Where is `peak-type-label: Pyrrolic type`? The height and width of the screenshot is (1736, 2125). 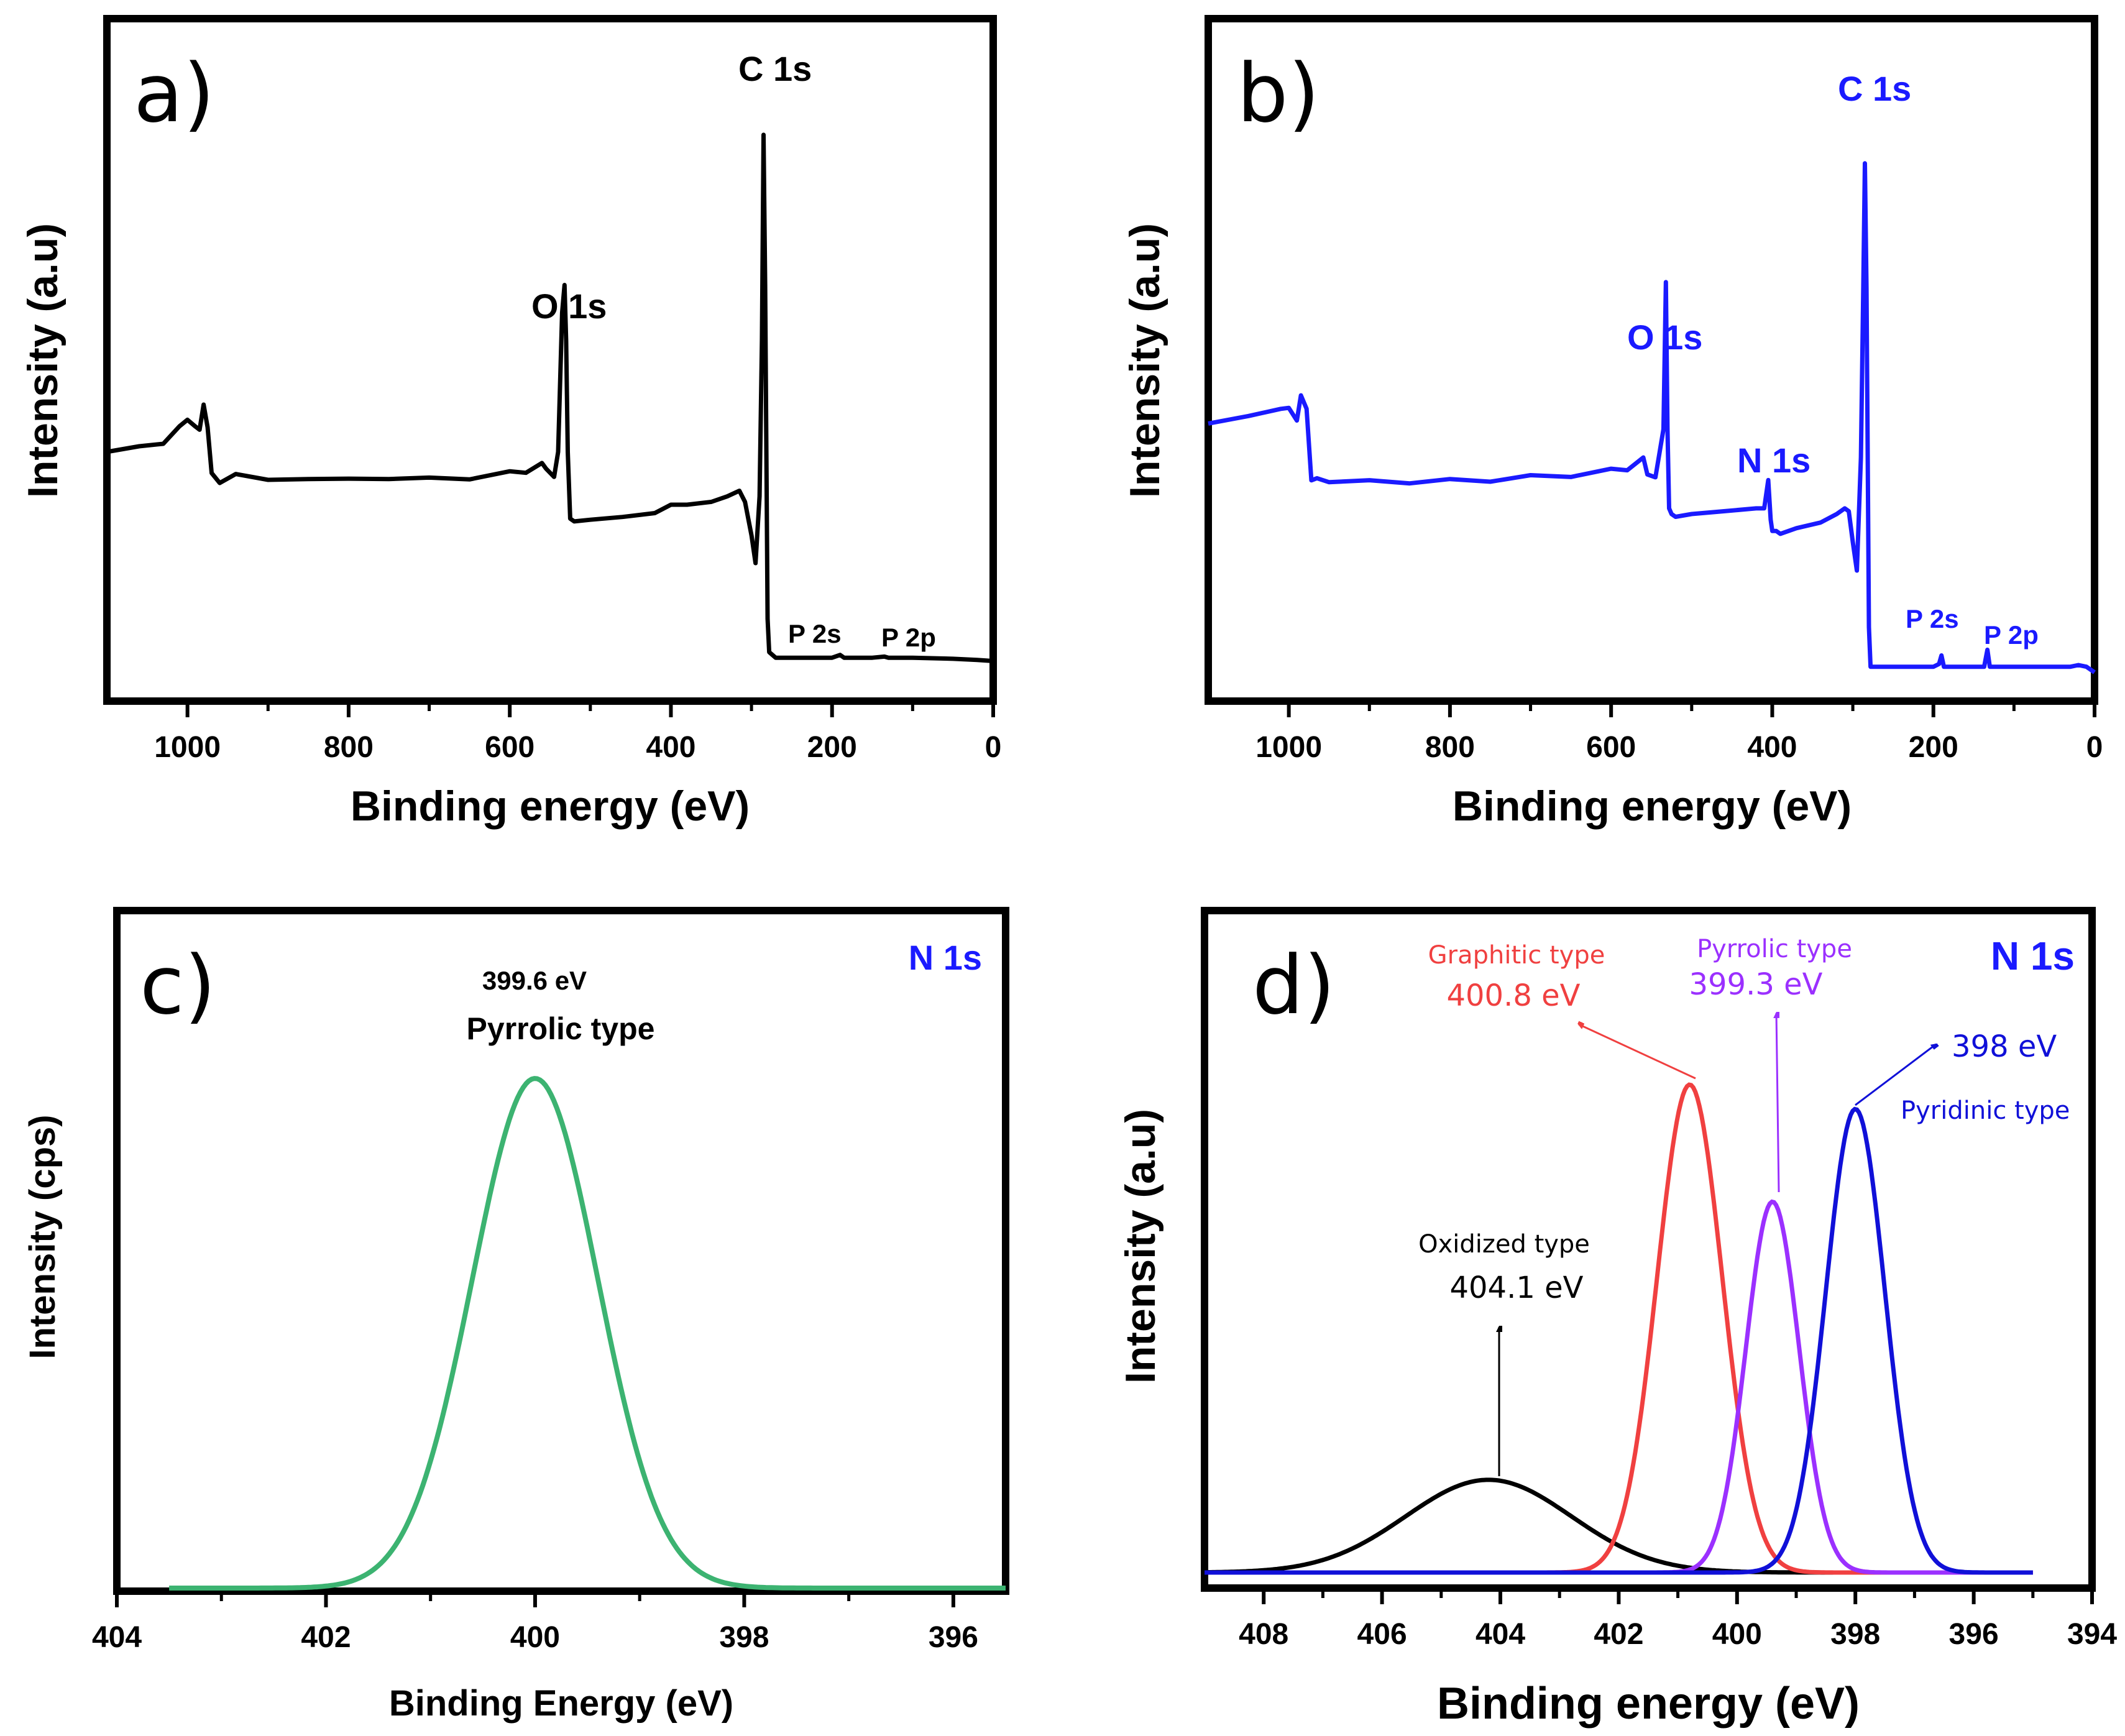 peak-type-label: Pyrrolic type is located at coordinates (561, 1028).